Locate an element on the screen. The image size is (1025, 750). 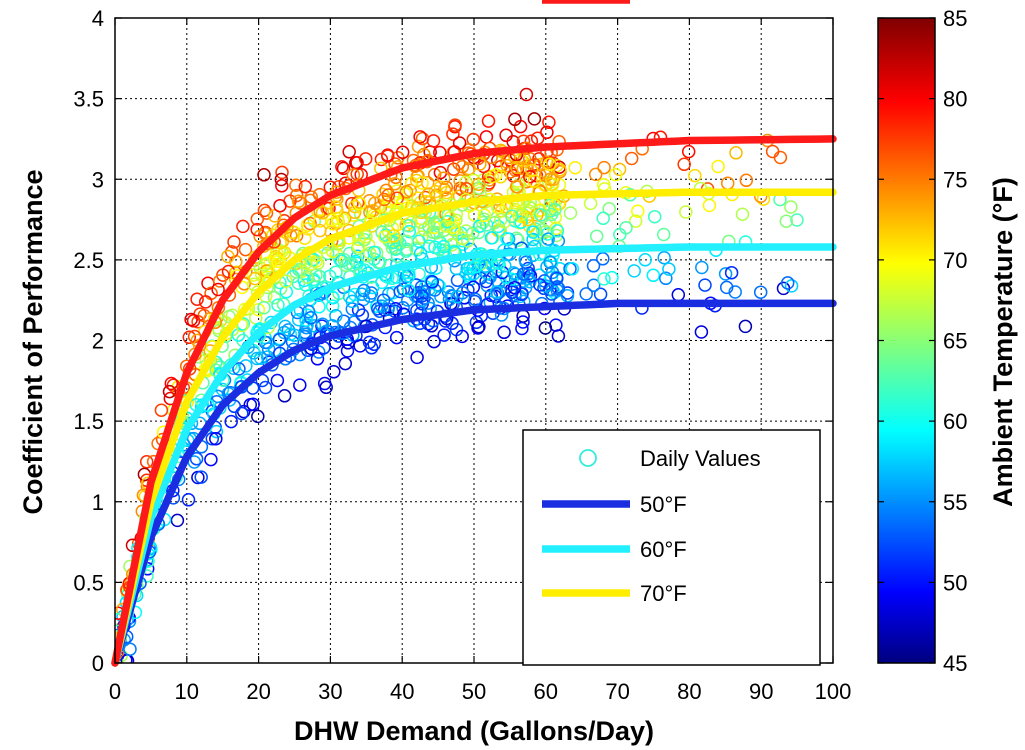
x-tick-label: 40 is located at coordinates (402, 691).